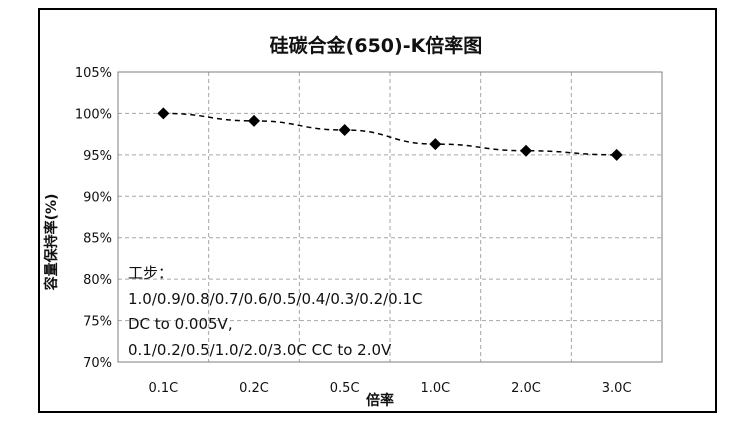  What do you see at coordinates (163, 388) in the screenshot?
I see `x-tick-label: 0.1C` at bounding box center [163, 388].